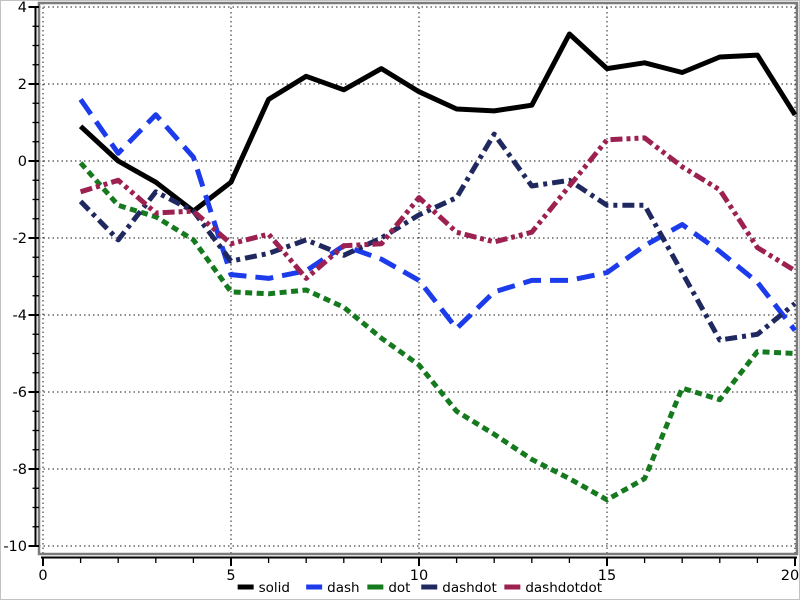 This screenshot has width=800, height=600. What do you see at coordinates (22, 8) in the screenshot?
I see `y-tick-label: 4` at bounding box center [22, 8].